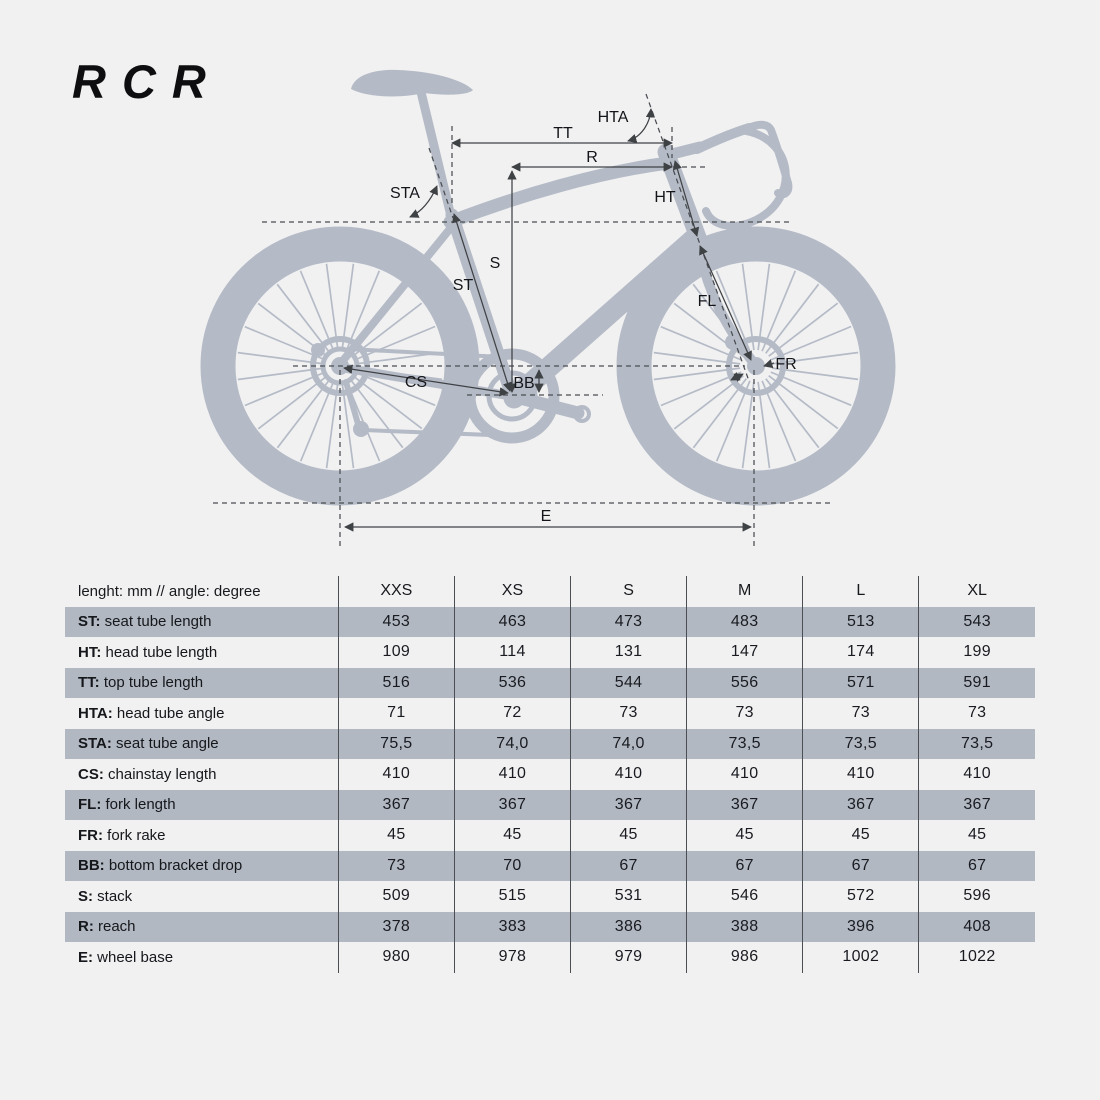 The width and height of the screenshot is (1100, 1100). I want to click on size-header: XS, so click(512, 591).